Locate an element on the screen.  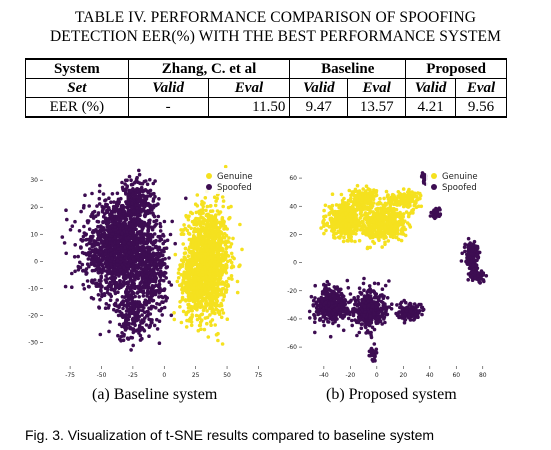
legend-label: Genuine is located at coordinates (235, 177).